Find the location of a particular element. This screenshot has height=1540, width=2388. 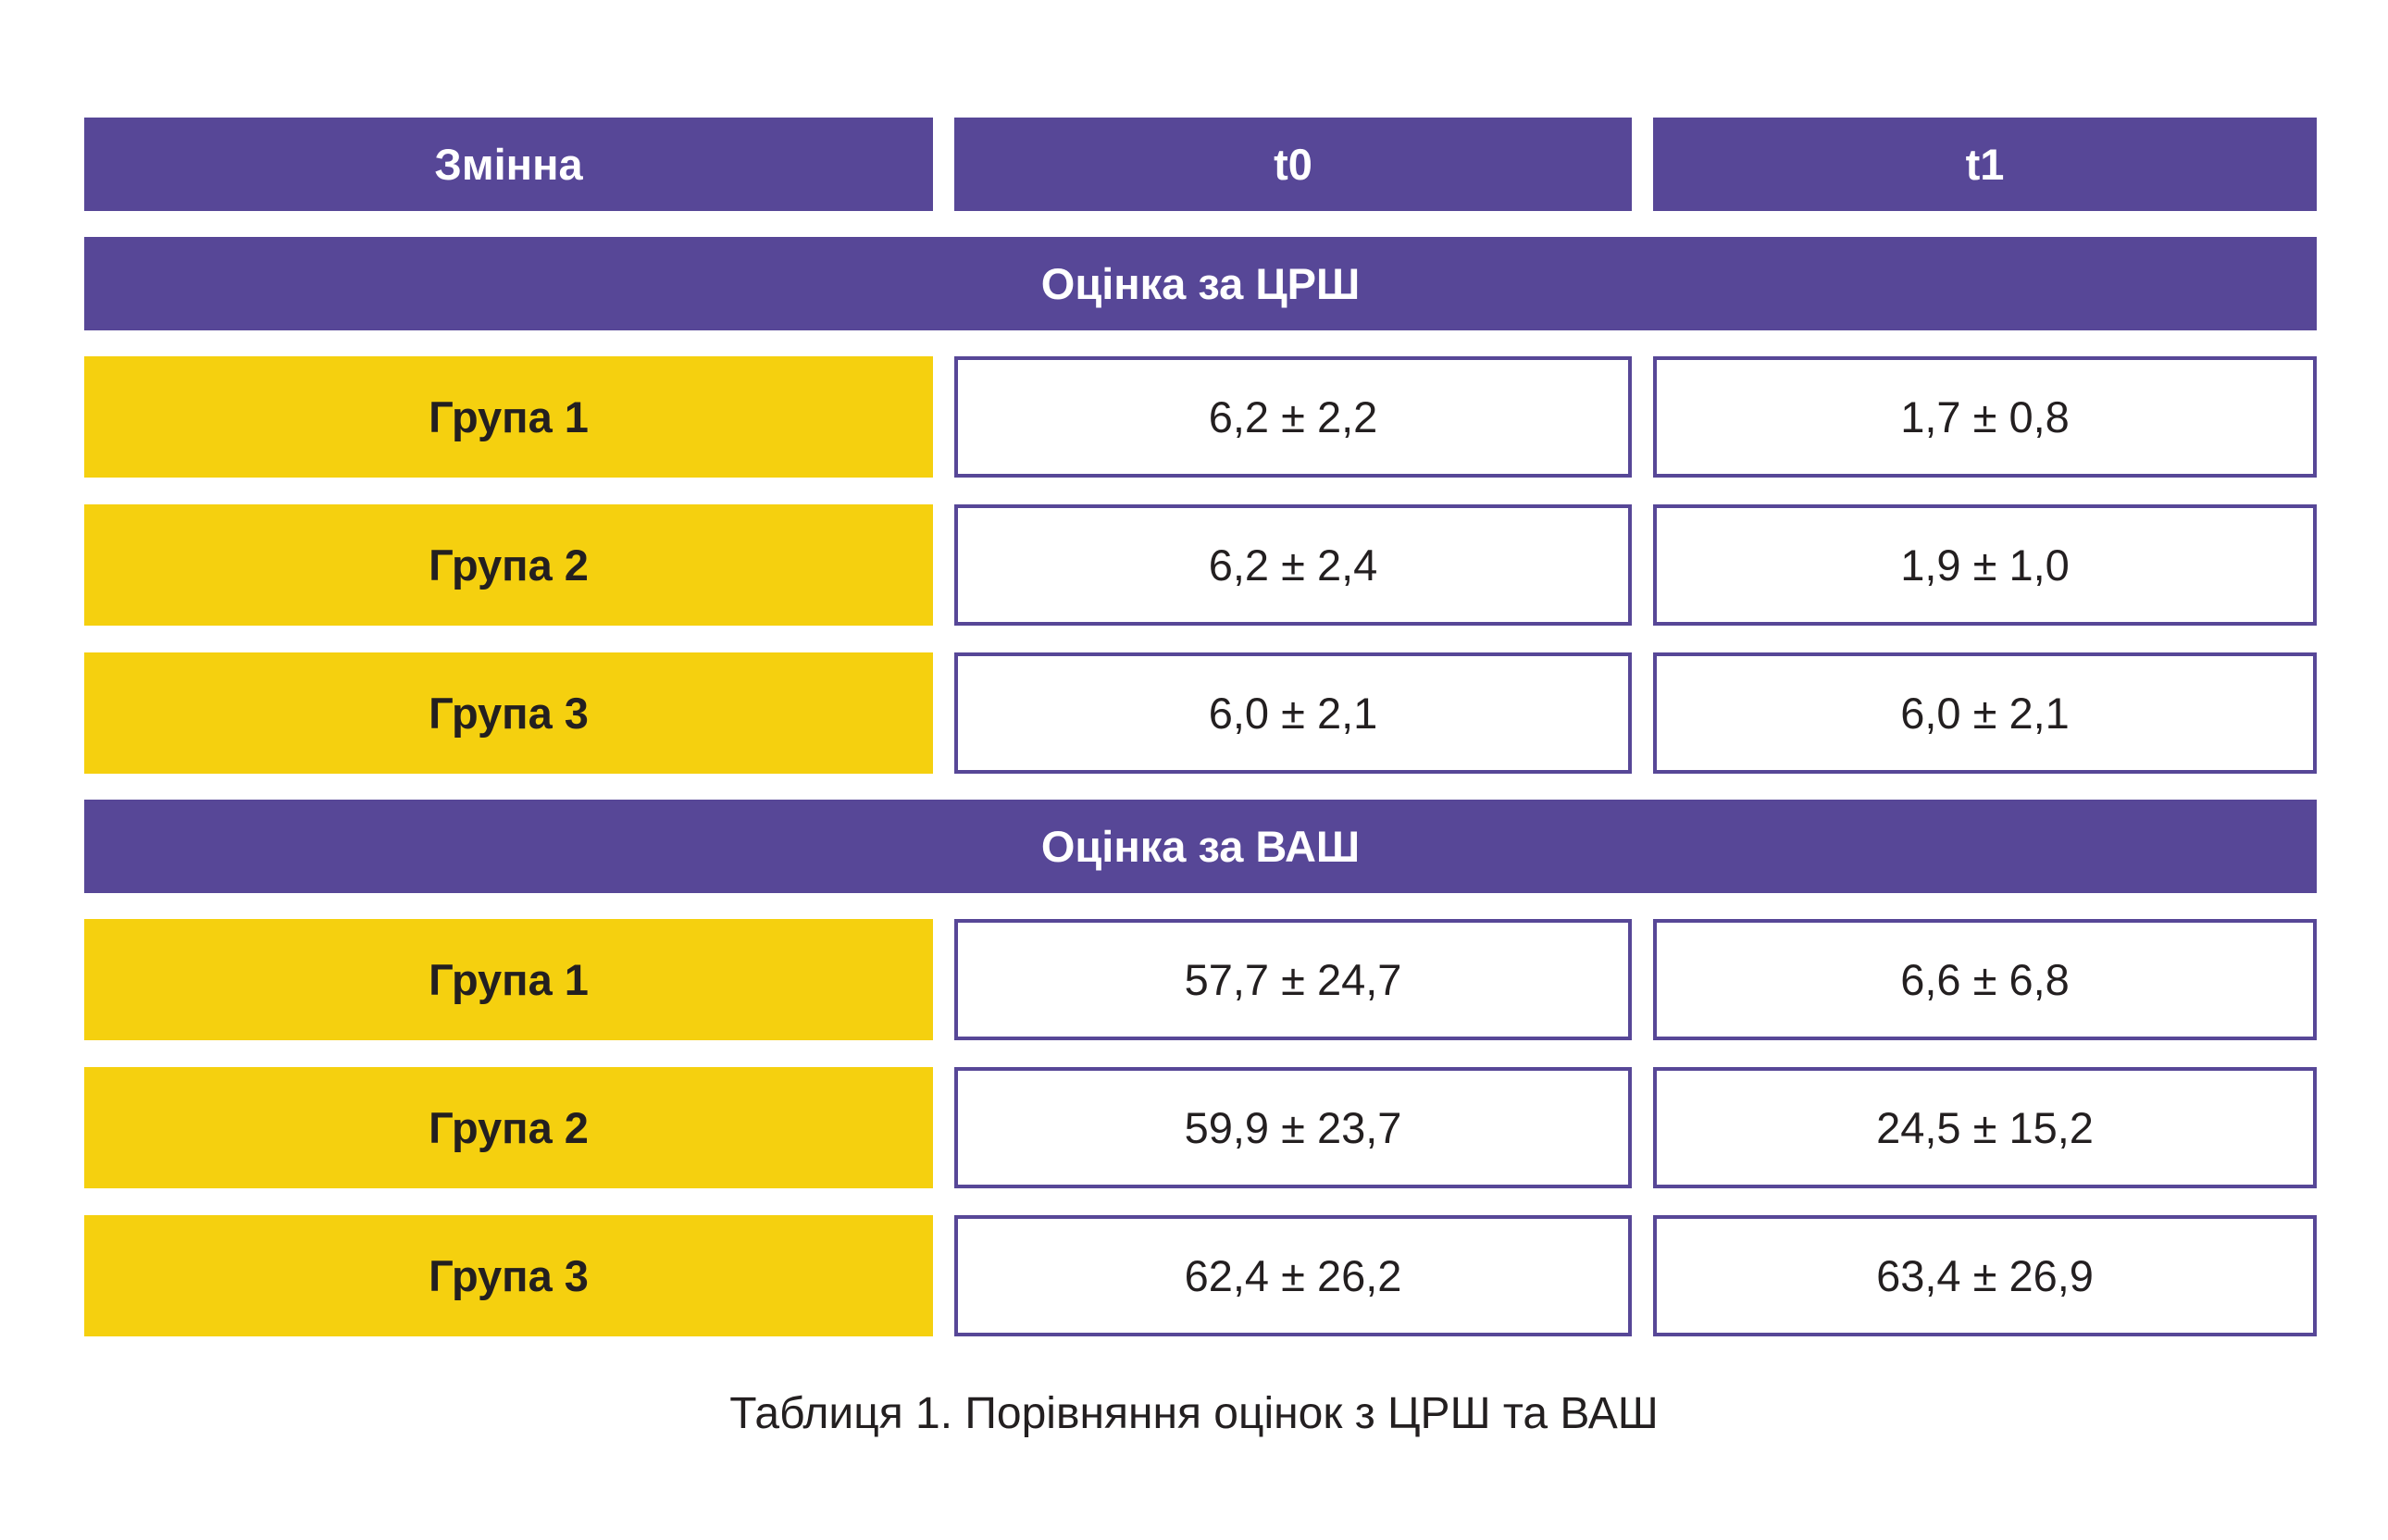

table-row: Група 3 6,0 ± 2,1 6,0 ± 2,1 is located at coordinates (1200, 713).